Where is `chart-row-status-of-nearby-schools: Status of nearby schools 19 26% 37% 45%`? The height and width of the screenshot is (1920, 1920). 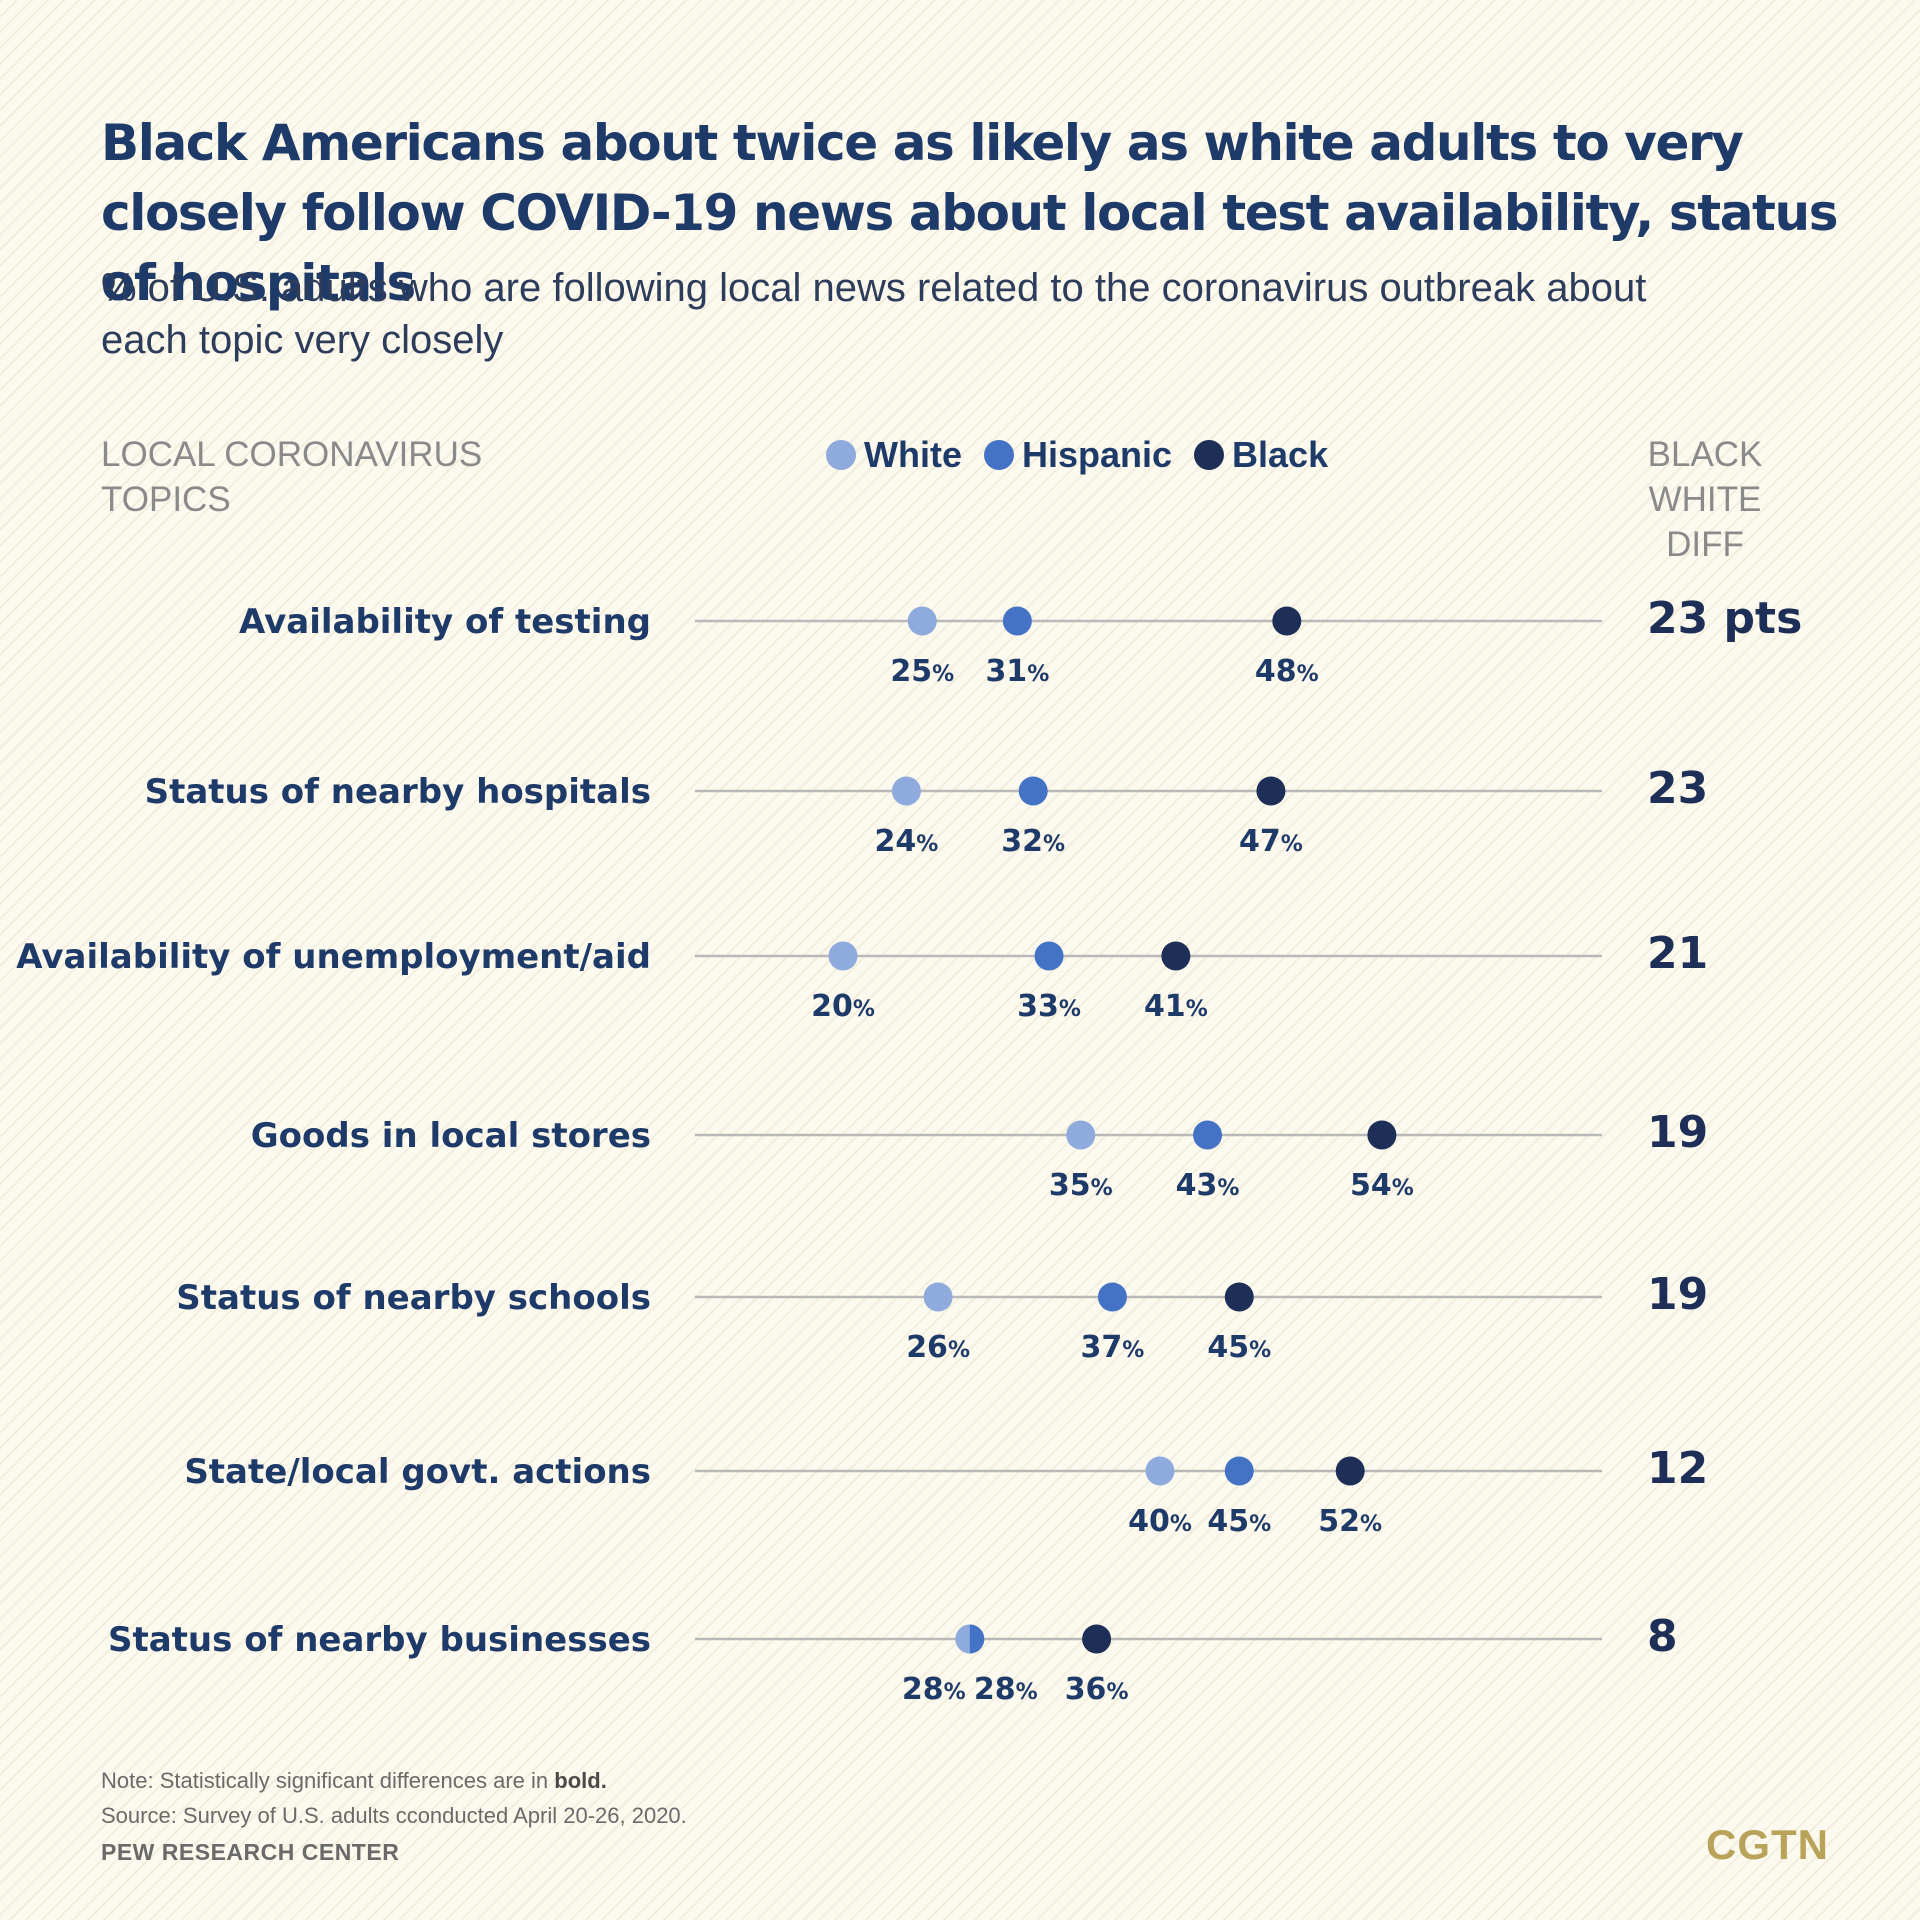 chart-row-status-of-nearby-schools: Status of nearby schools 19 26% 37% 45% is located at coordinates (942, 1317).